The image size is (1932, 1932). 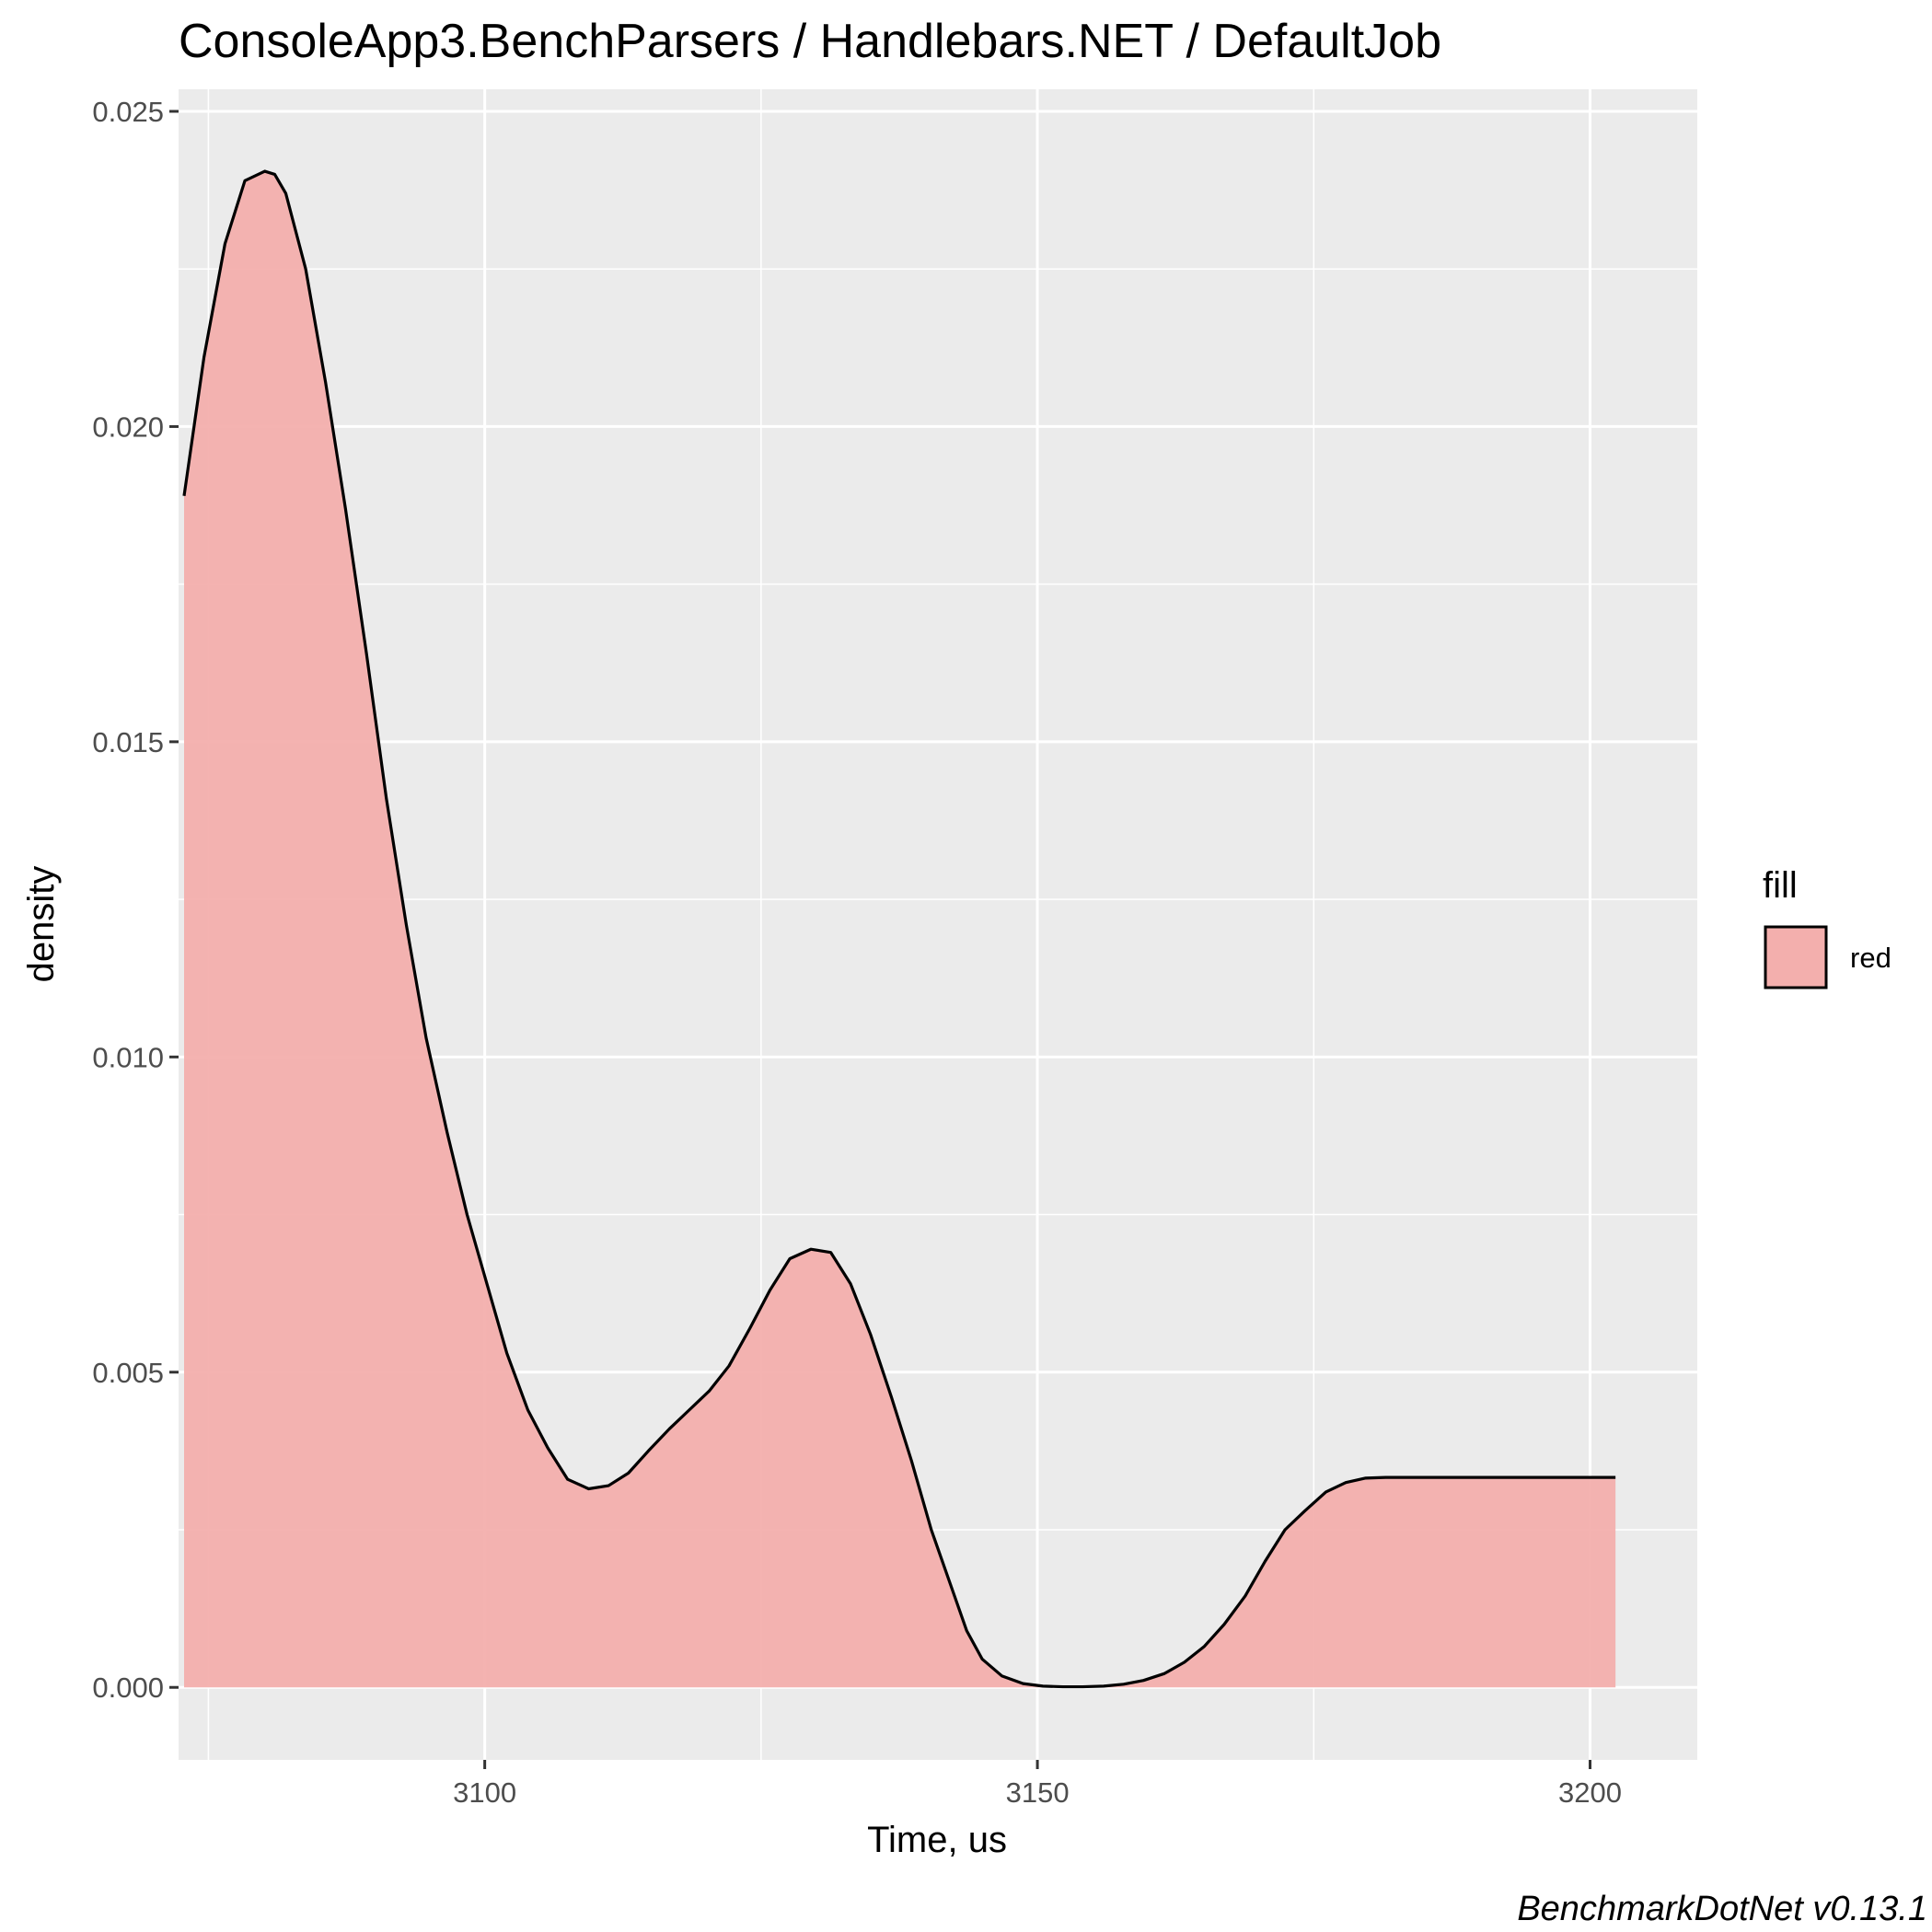 I want to click on y-axis-ticks: 0.000 0.005 0.010 0.015 0.020 0.025, so click(x=135, y=900).